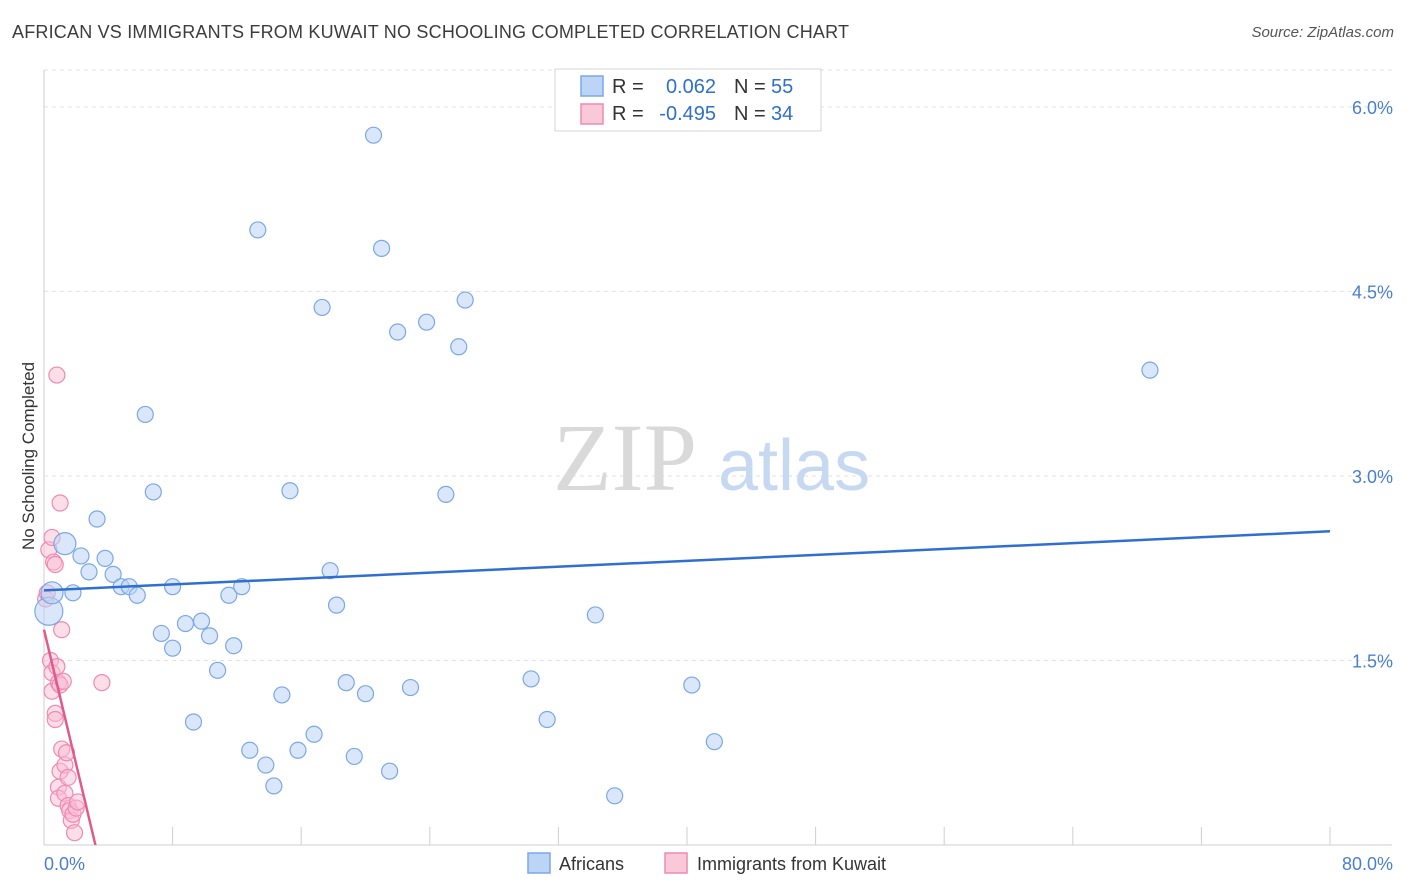 This screenshot has width=1406, height=892. What do you see at coordinates (782, 87) in the screenshot?
I see `legend-n-africans: 55` at bounding box center [782, 87].